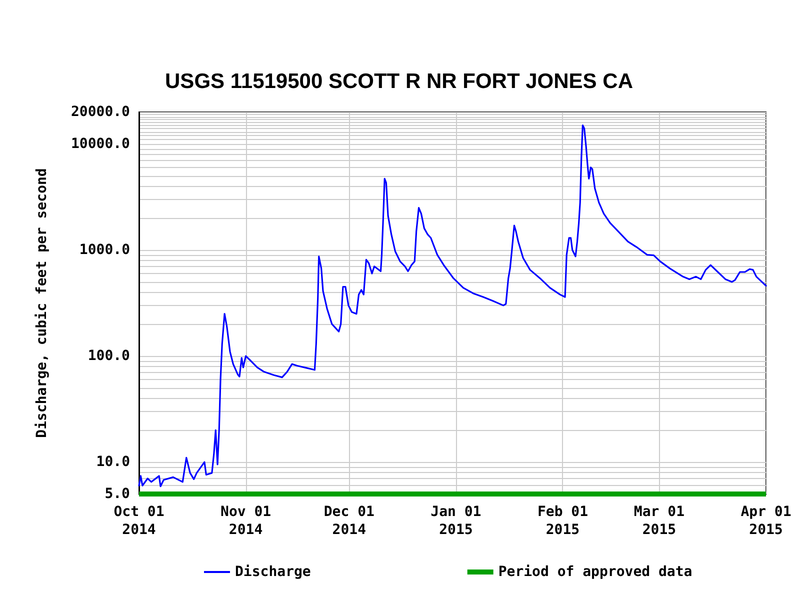  What do you see at coordinates (246, 521) in the screenshot?
I see `x-tick-label: Nov 01 2014` at bounding box center [246, 521].